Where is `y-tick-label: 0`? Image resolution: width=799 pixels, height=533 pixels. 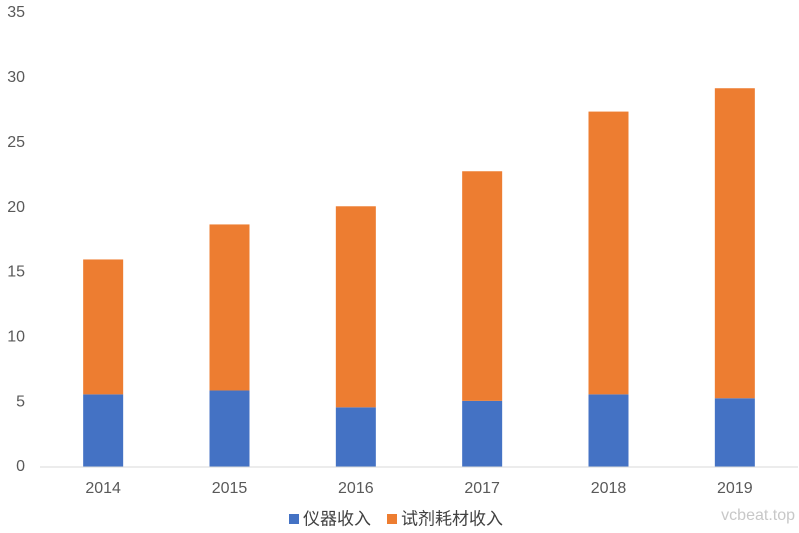 y-tick-label: 0 is located at coordinates (20, 466).